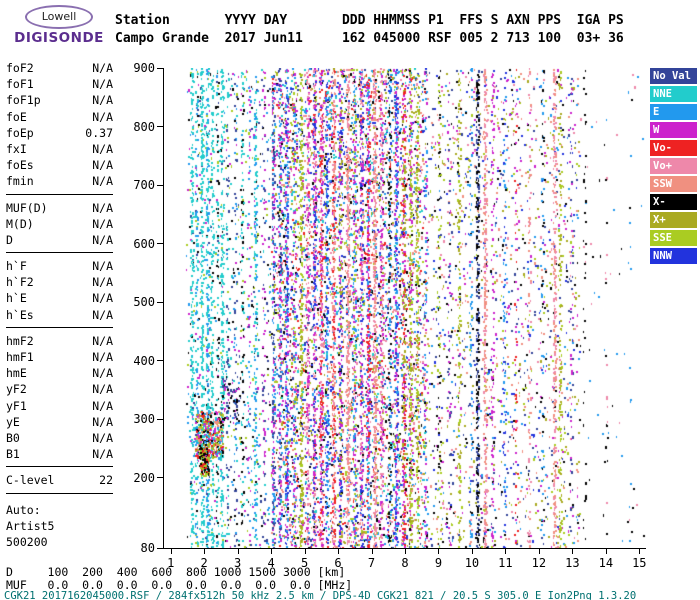  Describe the element at coordinates (673, 238) in the screenshot. I see `legend-item-sse: SSE` at that location.